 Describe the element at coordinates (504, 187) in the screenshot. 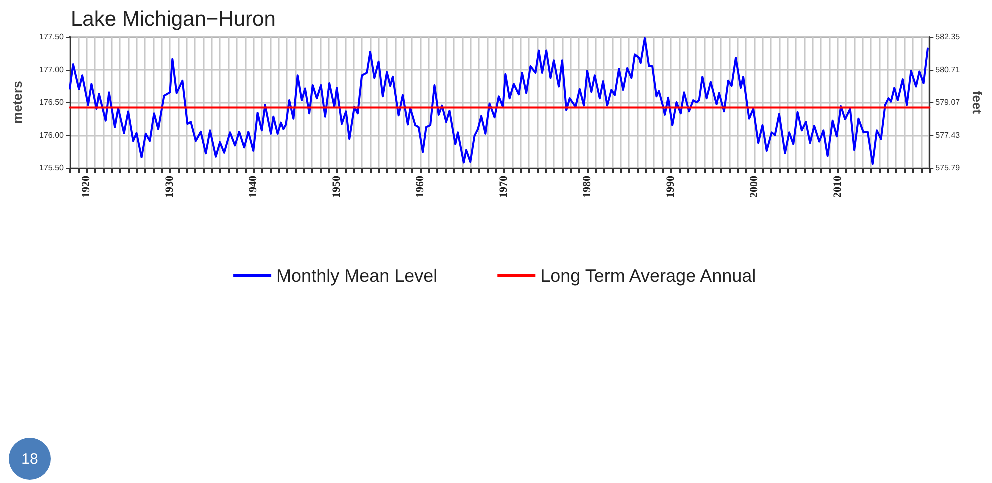

I see `x-tick-label: 1970` at that location.